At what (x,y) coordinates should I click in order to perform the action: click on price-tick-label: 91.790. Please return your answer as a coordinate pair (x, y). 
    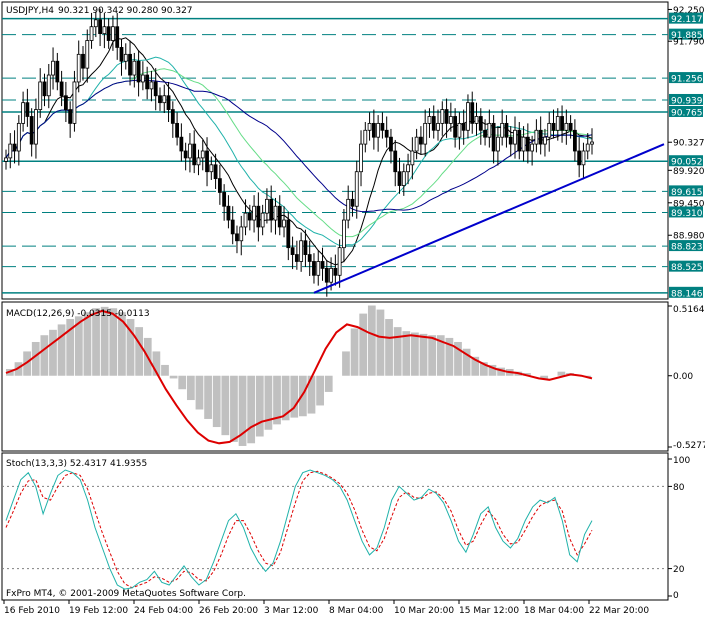
    Looking at the image, I should click on (689, 43).